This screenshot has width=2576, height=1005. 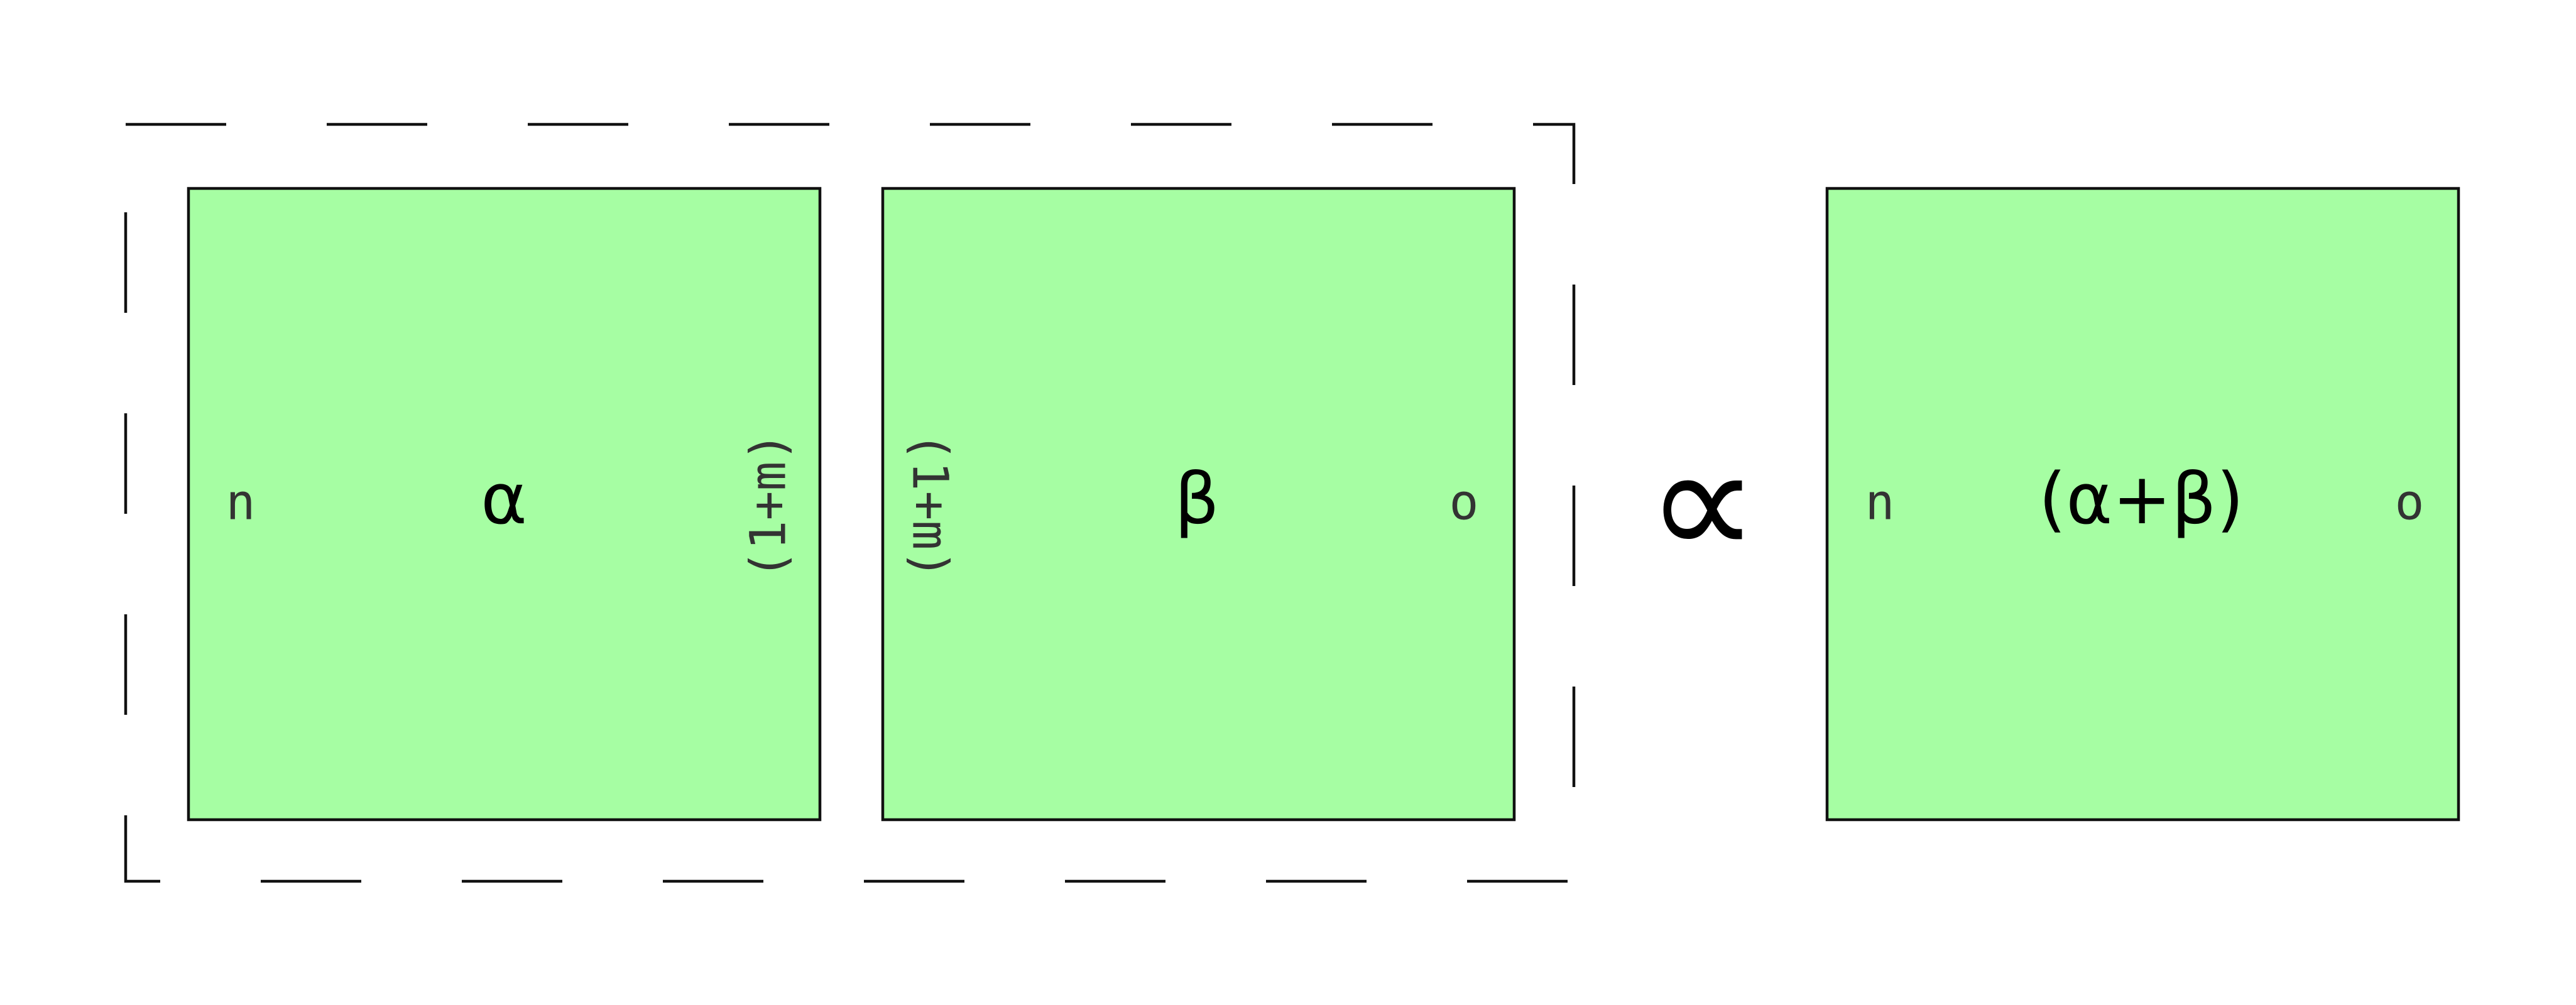 I want to click on tensor-alpha-right-index: (1+m), so click(x=768, y=506).